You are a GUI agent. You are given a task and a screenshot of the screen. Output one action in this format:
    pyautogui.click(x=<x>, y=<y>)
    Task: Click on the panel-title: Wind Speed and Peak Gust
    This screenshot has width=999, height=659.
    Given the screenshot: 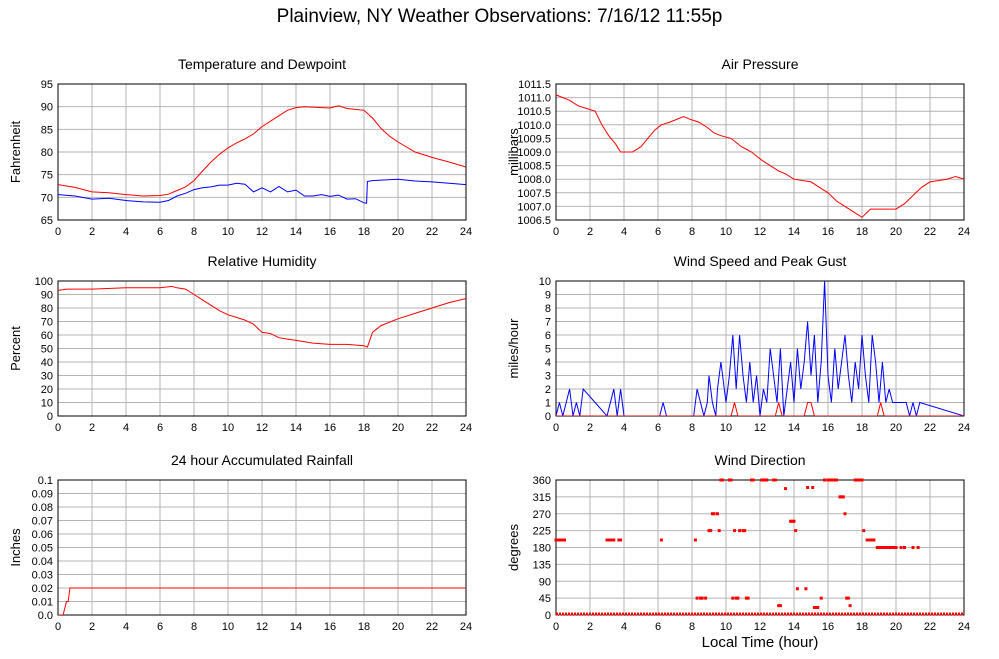 What is the action you would take?
    pyautogui.click(x=760, y=261)
    